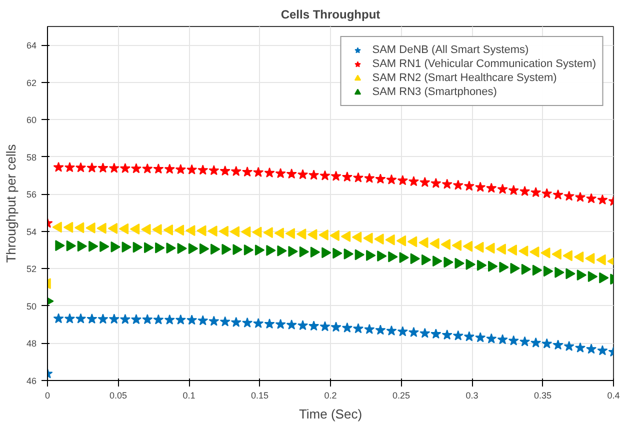  Describe the element at coordinates (464, 78) in the screenshot. I see `legend-label: SAM RN2 (Smart Healthcare System)` at that location.